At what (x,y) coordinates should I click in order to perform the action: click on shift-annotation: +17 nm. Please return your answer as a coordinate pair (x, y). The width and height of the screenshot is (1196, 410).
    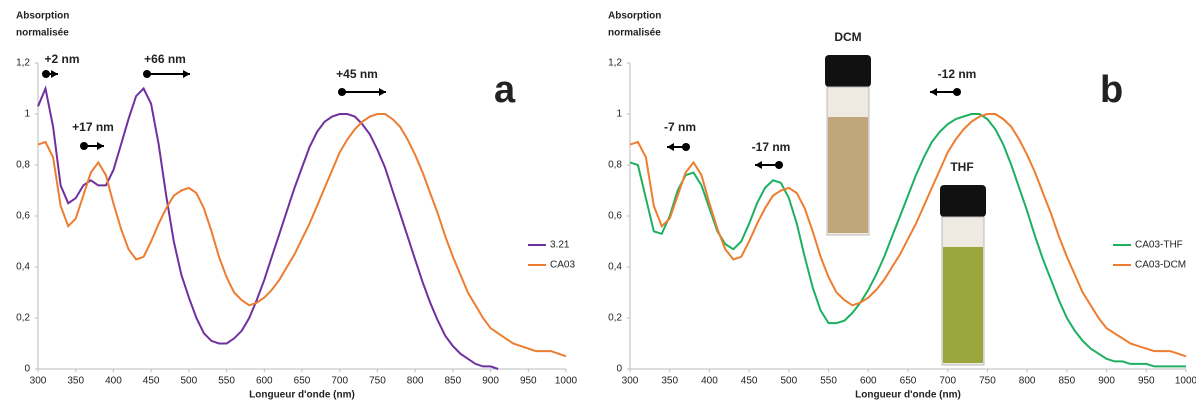
    Looking at the image, I should click on (93, 127).